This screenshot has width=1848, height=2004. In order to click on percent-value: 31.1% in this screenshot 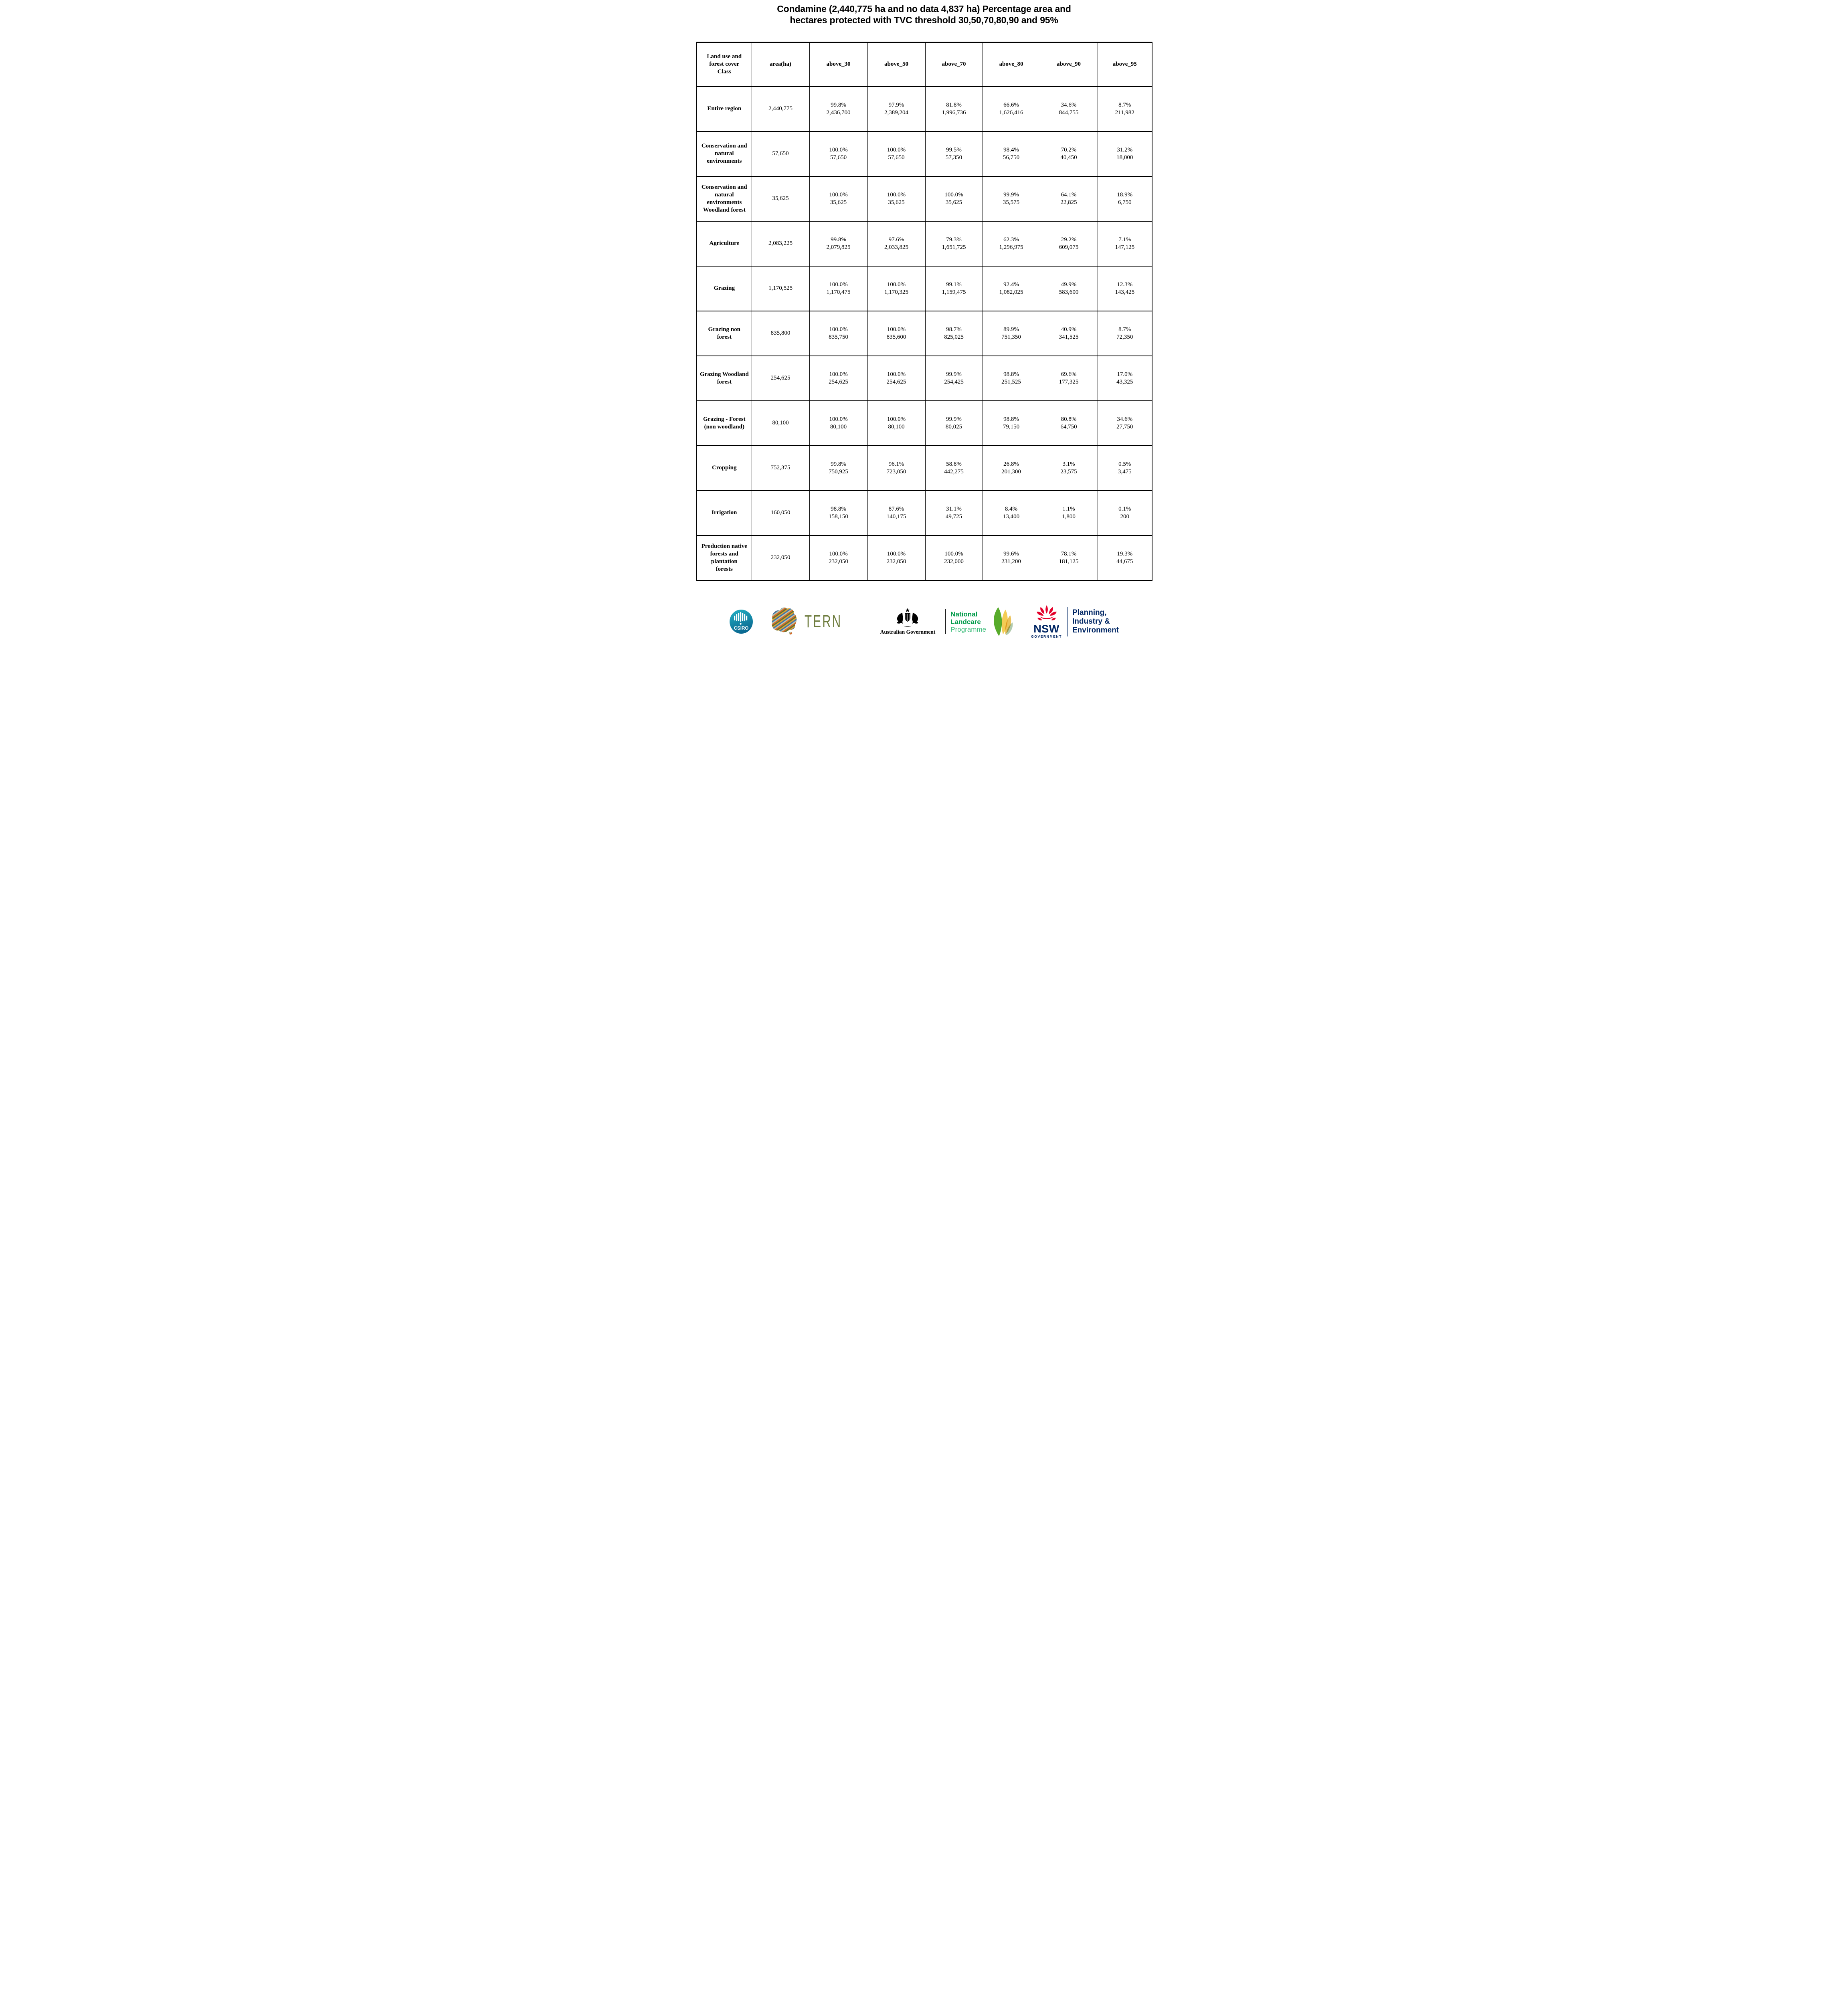, I will do `click(954, 508)`.